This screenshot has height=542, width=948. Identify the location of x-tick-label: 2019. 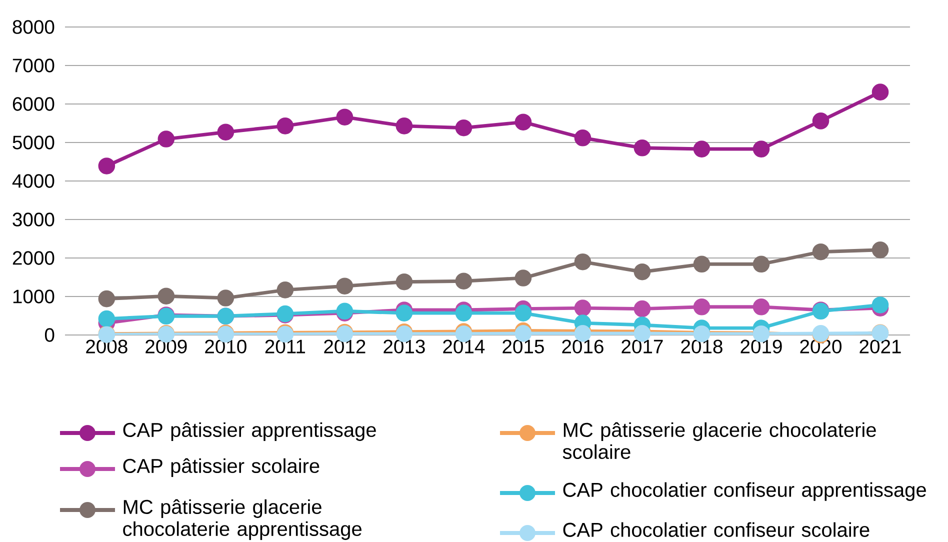
(761, 347).